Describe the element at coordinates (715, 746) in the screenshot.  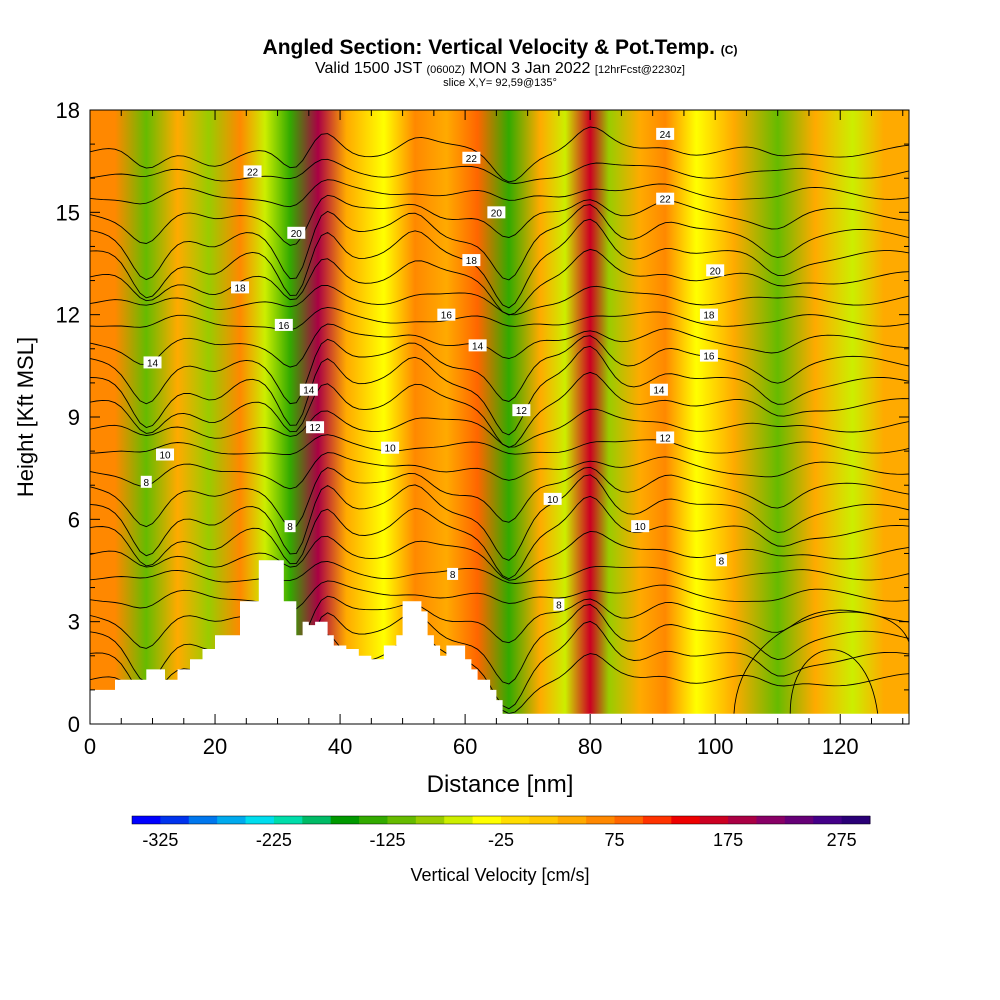
I see `x-tick-label: 100` at that location.